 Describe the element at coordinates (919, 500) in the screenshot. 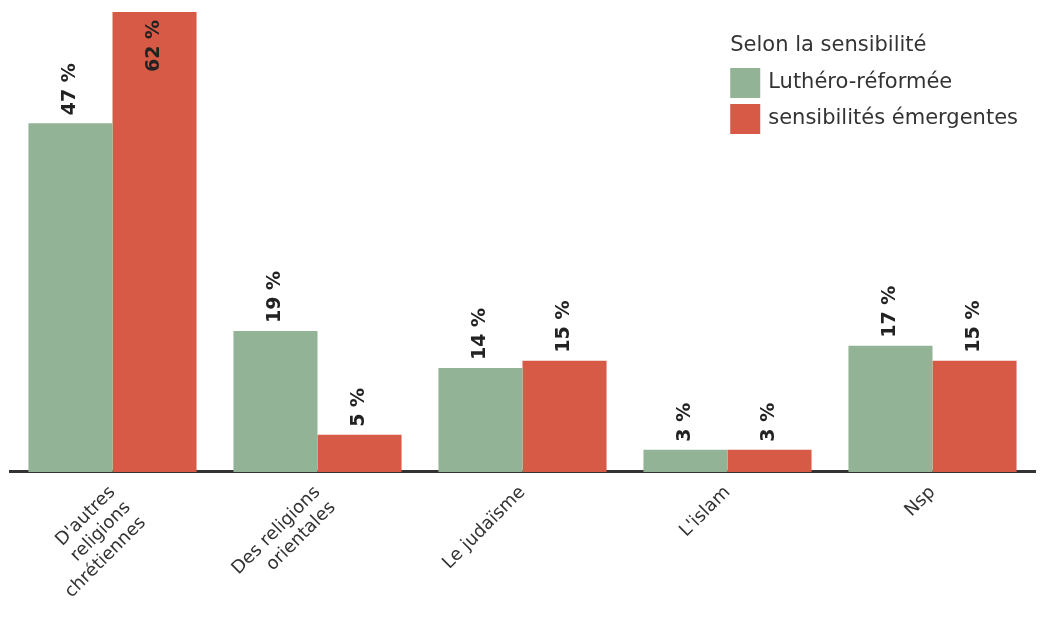

I see `x-tick-label: Nsp` at that location.